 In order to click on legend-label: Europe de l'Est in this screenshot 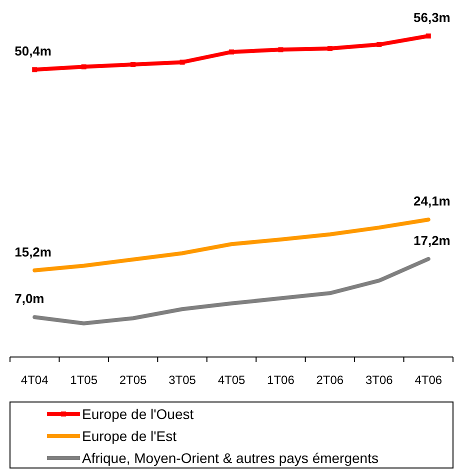, I will do `click(129, 436)`.